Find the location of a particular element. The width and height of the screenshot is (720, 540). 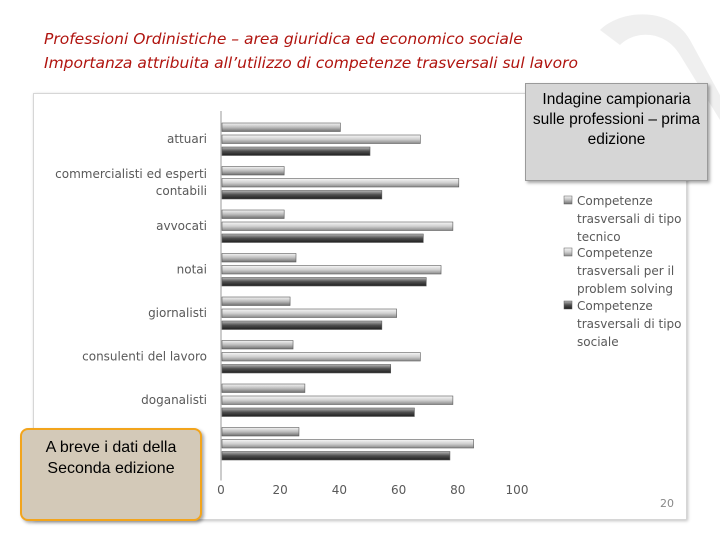

x-tick-label: 80 is located at coordinates (457, 490).